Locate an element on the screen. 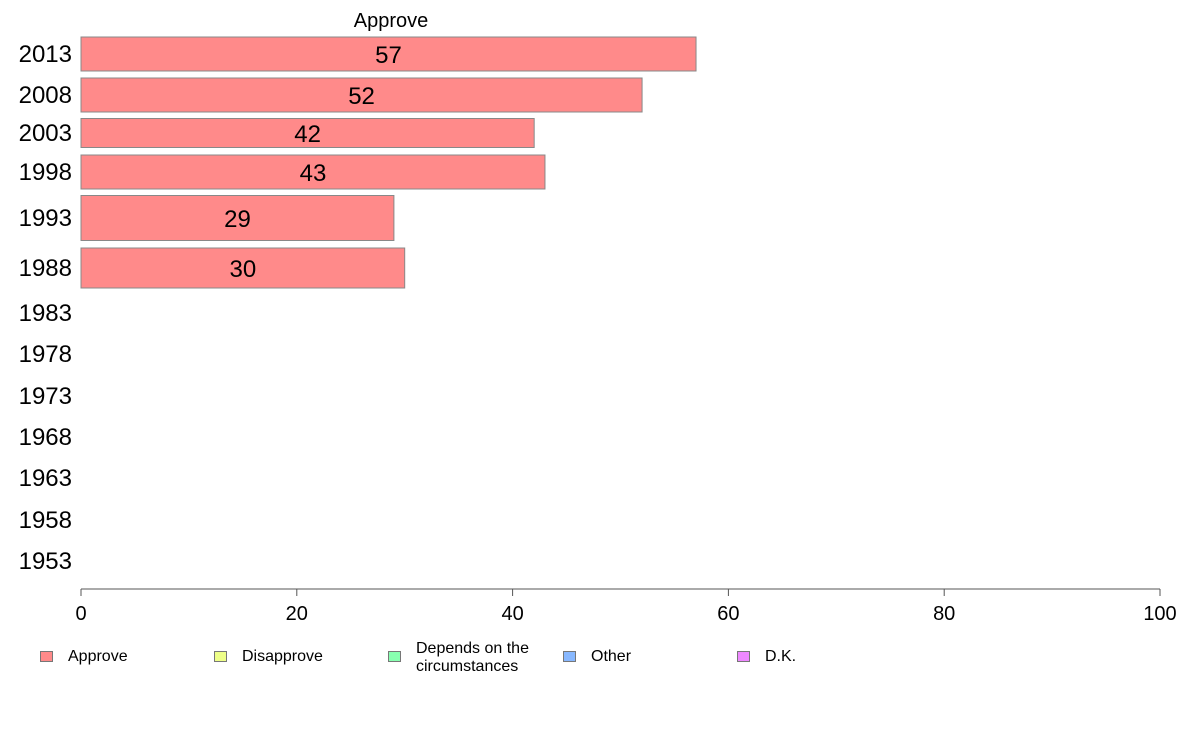  x-tick-label-80: 80 is located at coordinates (944, 614).